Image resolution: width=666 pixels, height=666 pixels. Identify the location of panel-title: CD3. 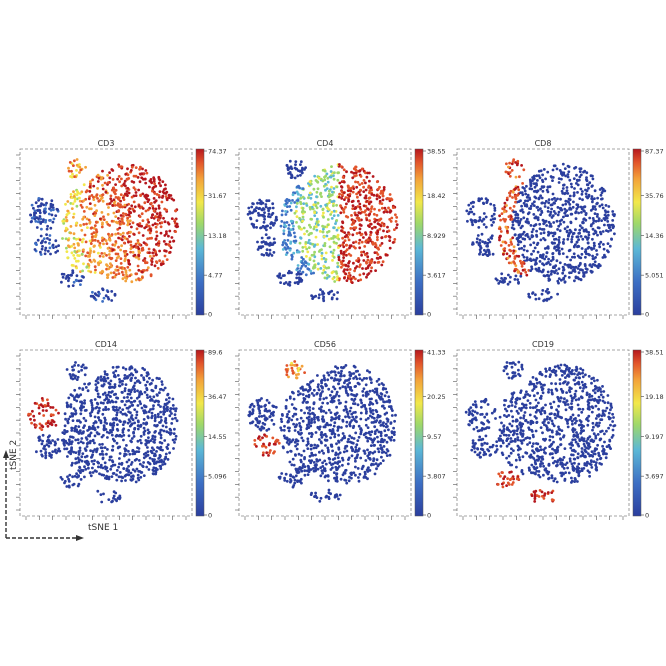
(106, 143).